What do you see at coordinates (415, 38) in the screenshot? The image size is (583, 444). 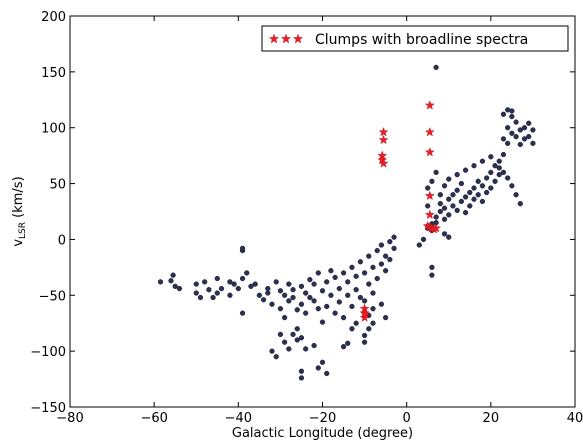 I see `legend-box` at bounding box center [415, 38].